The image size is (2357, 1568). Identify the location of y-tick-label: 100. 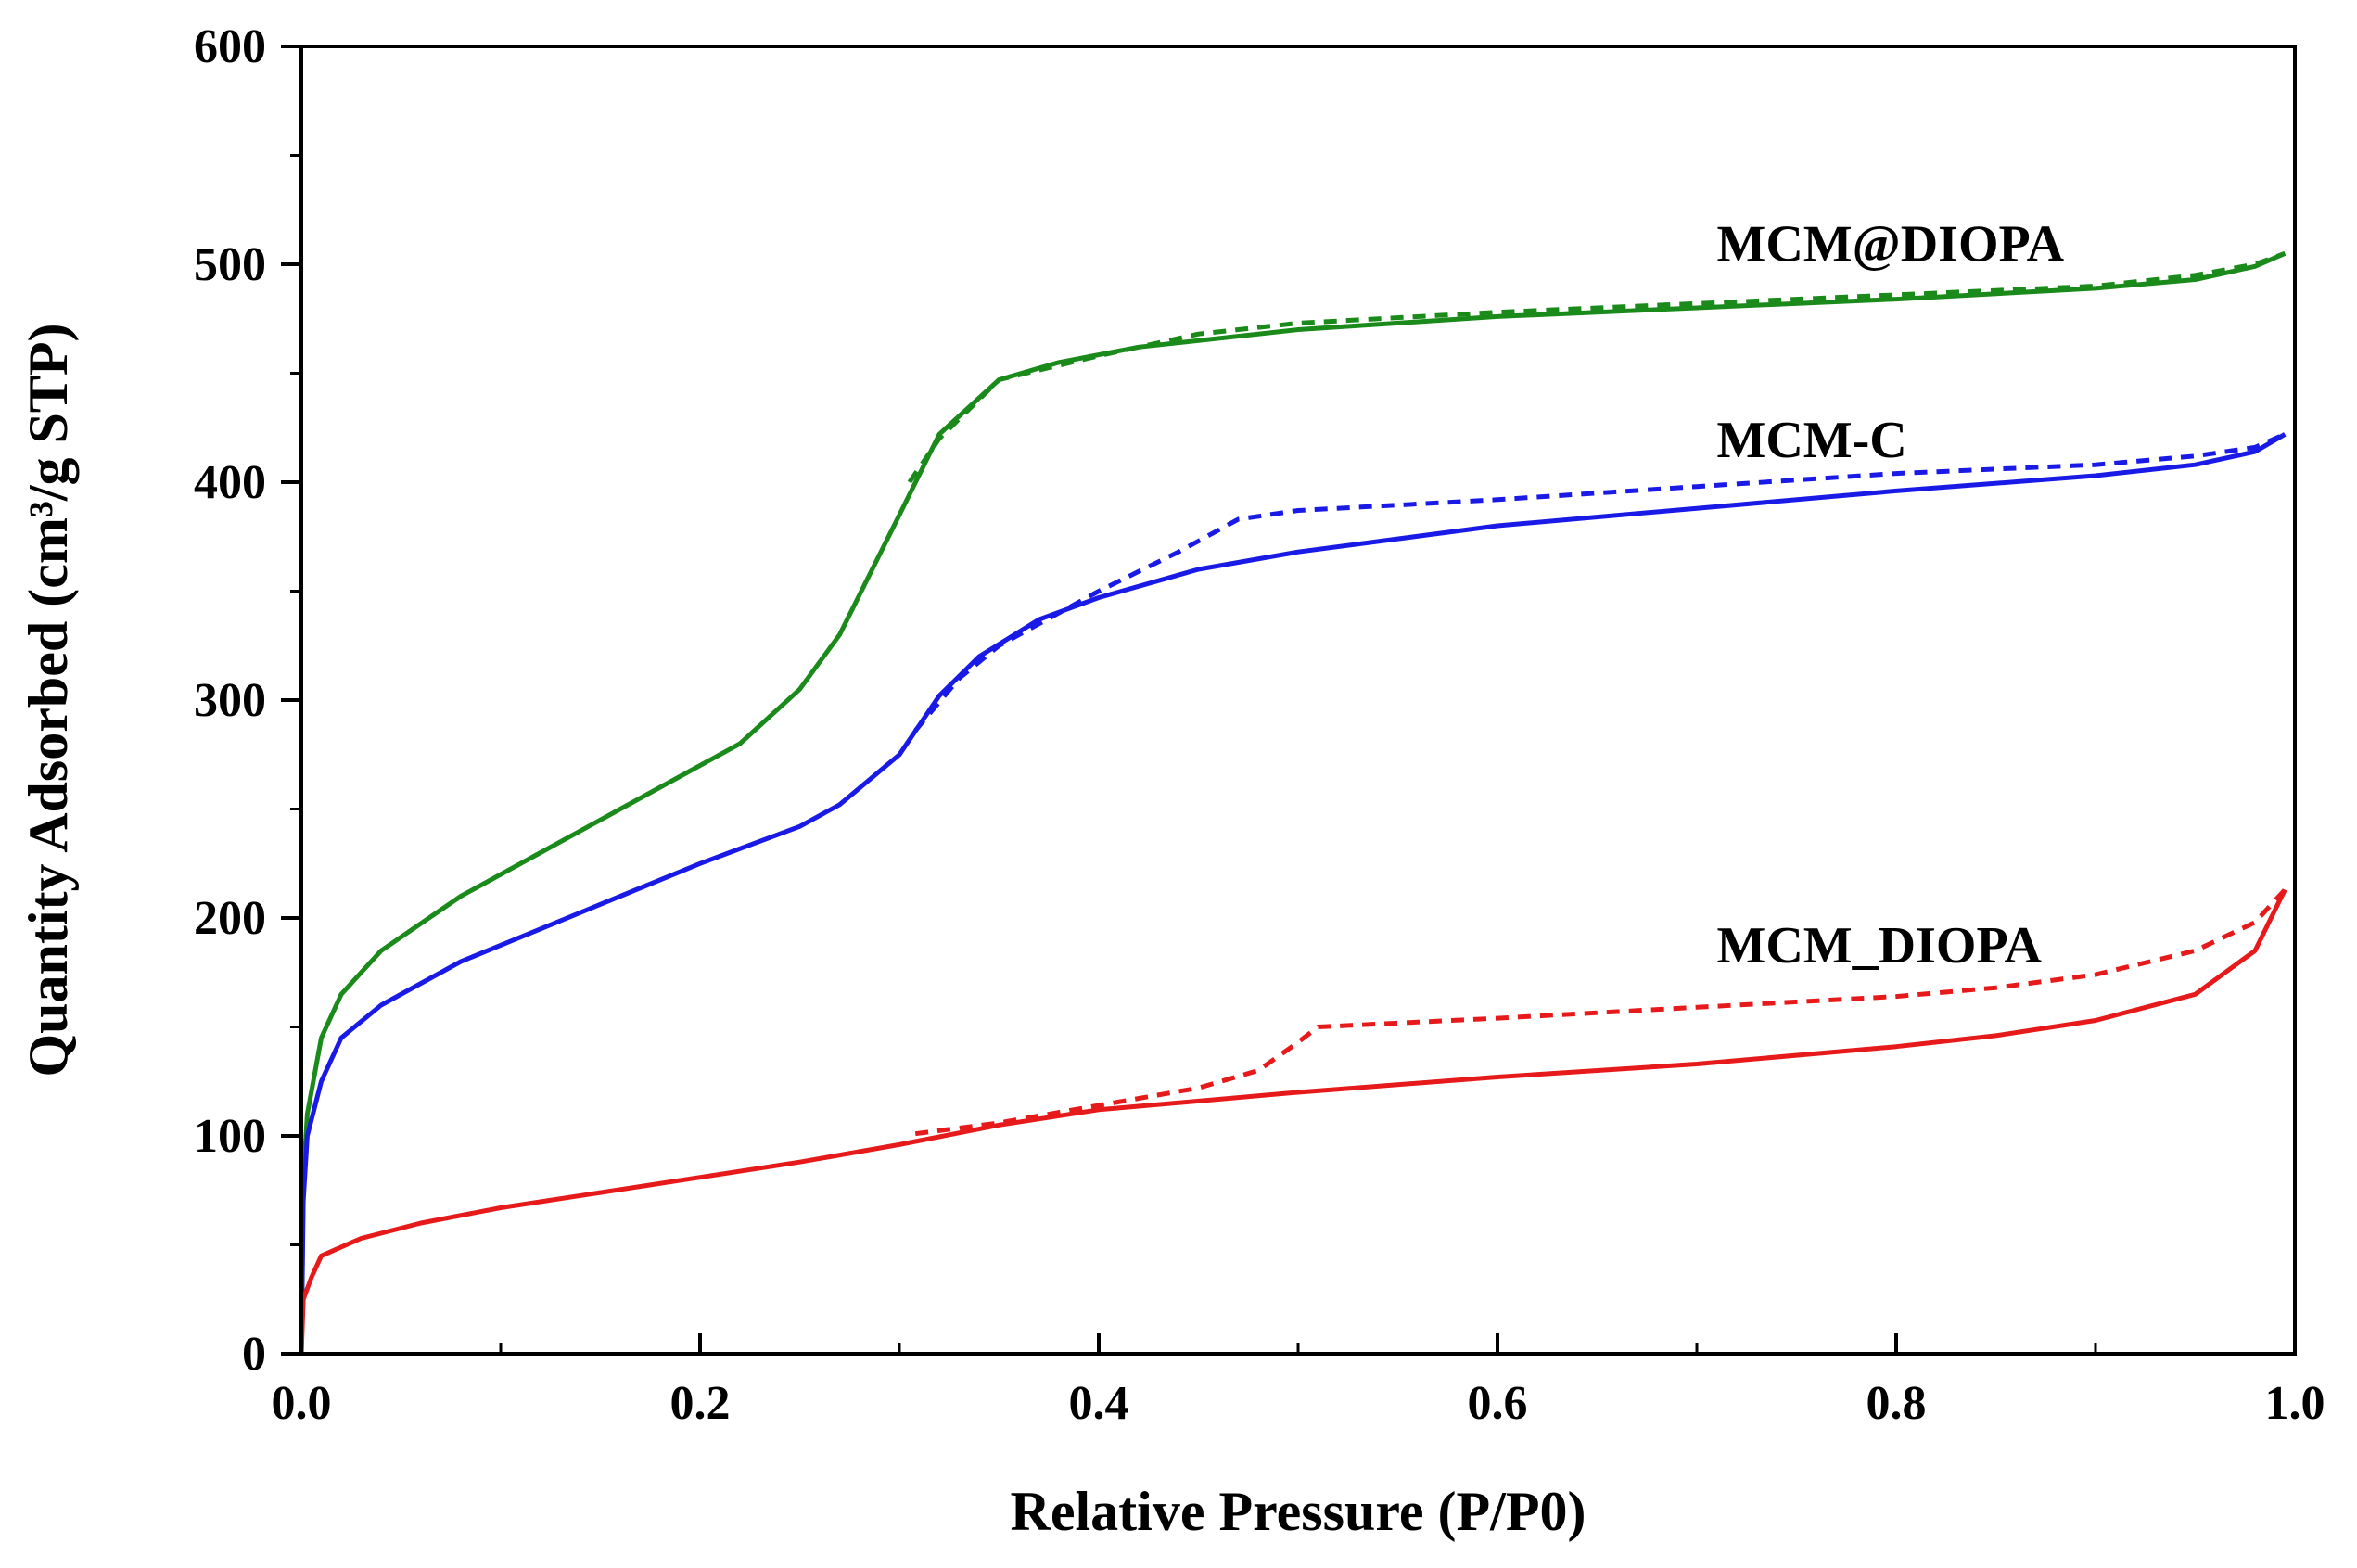
(230, 1136).